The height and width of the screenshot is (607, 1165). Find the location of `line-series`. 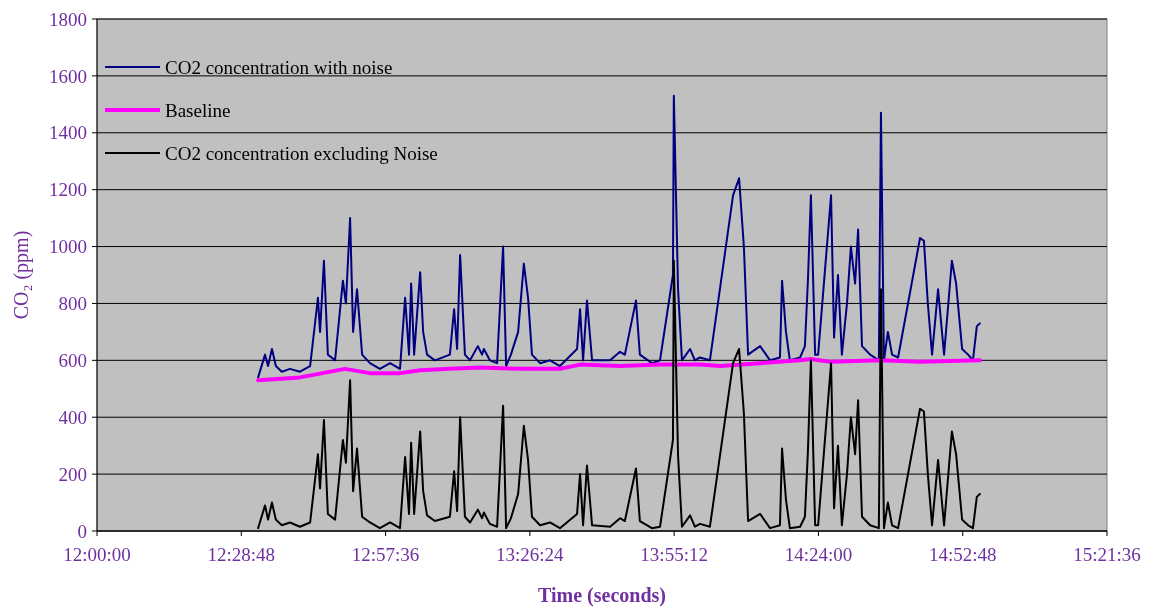

line-series is located at coordinates (619, 369).